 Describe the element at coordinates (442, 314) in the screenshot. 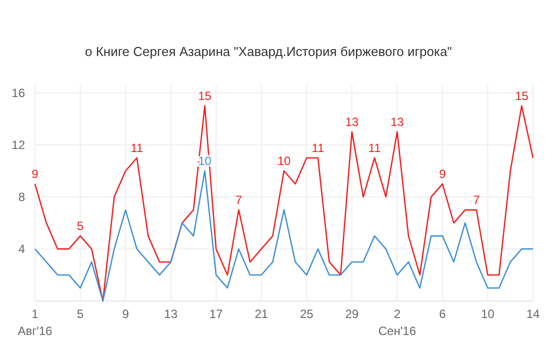

I see `x-tick-label: 6` at that location.